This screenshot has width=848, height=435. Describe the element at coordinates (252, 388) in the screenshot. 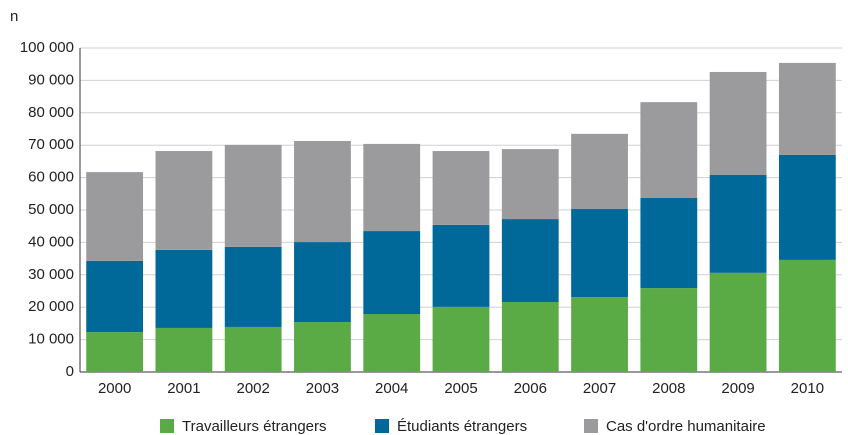

I see `x-tick-label: 2002` at that location.